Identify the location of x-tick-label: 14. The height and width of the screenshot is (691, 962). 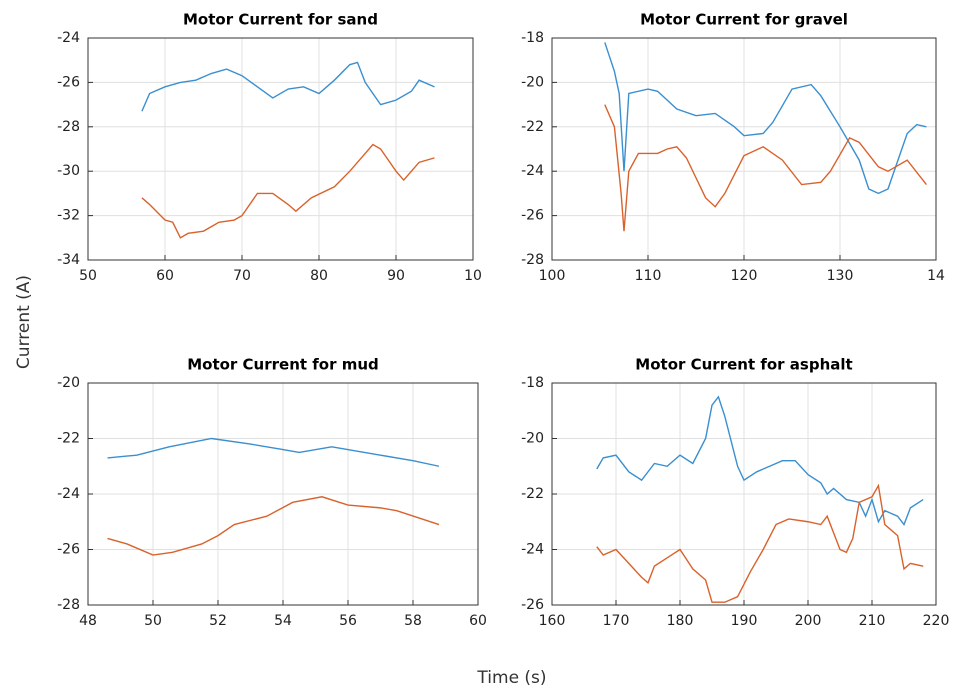
(936, 276).